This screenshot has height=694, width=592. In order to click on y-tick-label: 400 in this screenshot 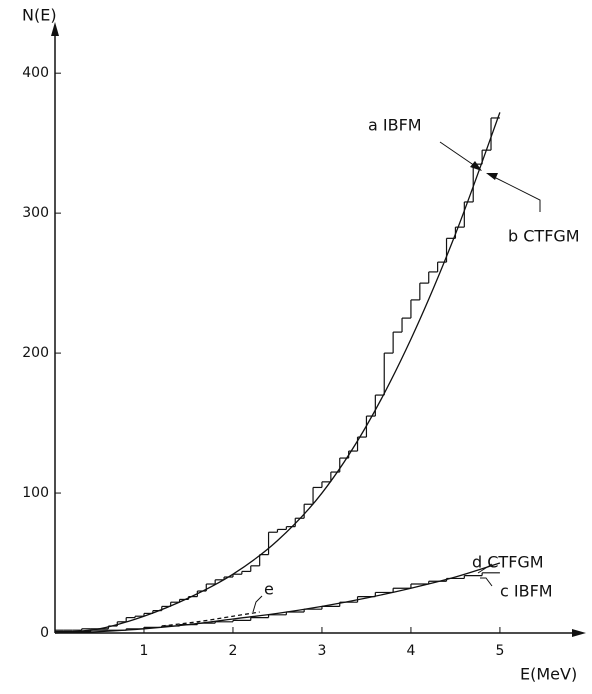, I will do `click(35, 73)`.